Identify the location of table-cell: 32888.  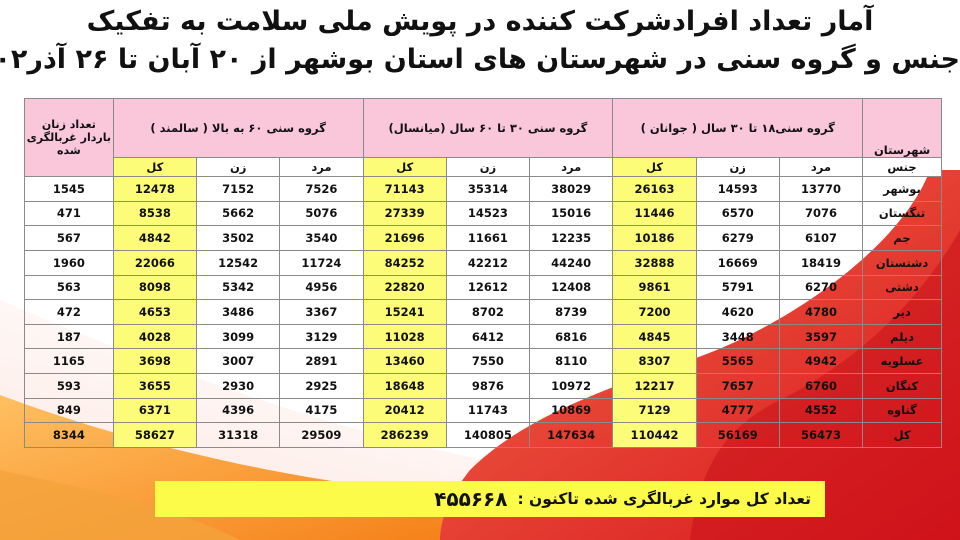
(654, 262).